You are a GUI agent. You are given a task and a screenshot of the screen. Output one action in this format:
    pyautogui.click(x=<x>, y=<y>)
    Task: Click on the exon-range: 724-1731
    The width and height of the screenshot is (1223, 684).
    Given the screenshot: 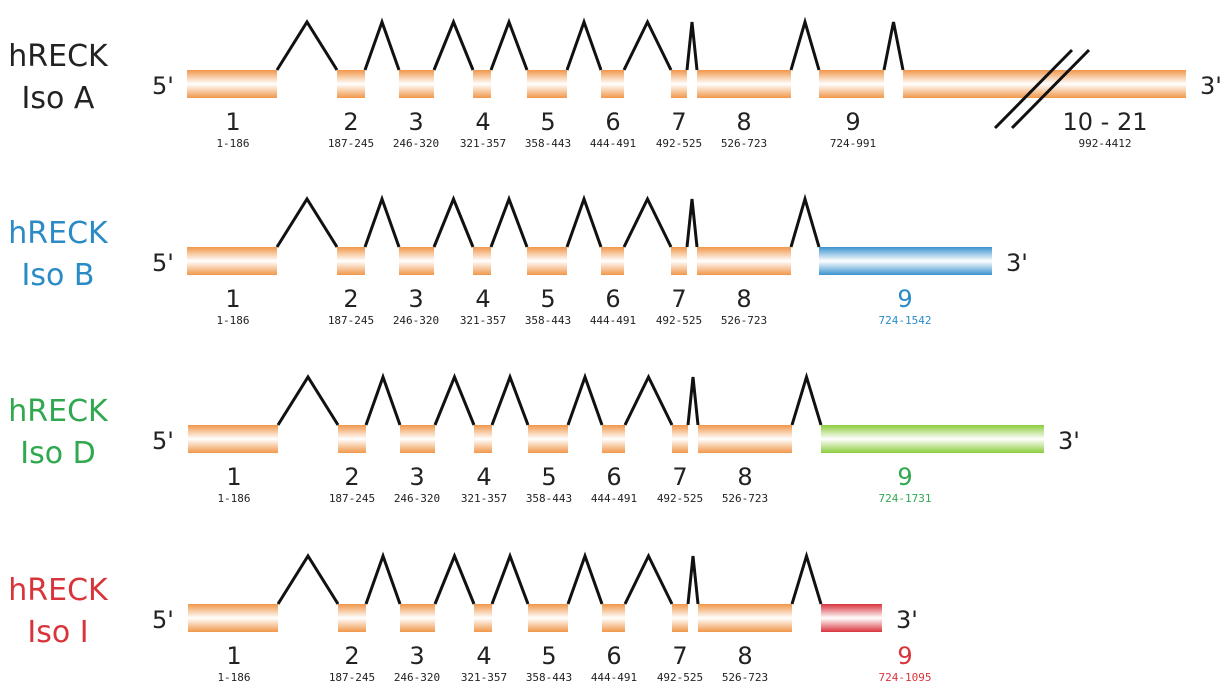 What is the action you would take?
    pyautogui.click(x=905, y=498)
    